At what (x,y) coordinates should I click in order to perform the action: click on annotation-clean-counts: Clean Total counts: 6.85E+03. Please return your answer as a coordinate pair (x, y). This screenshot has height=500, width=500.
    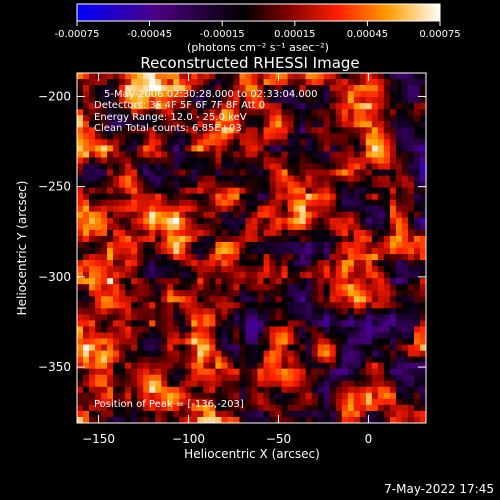
    Looking at the image, I should click on (168, 128).